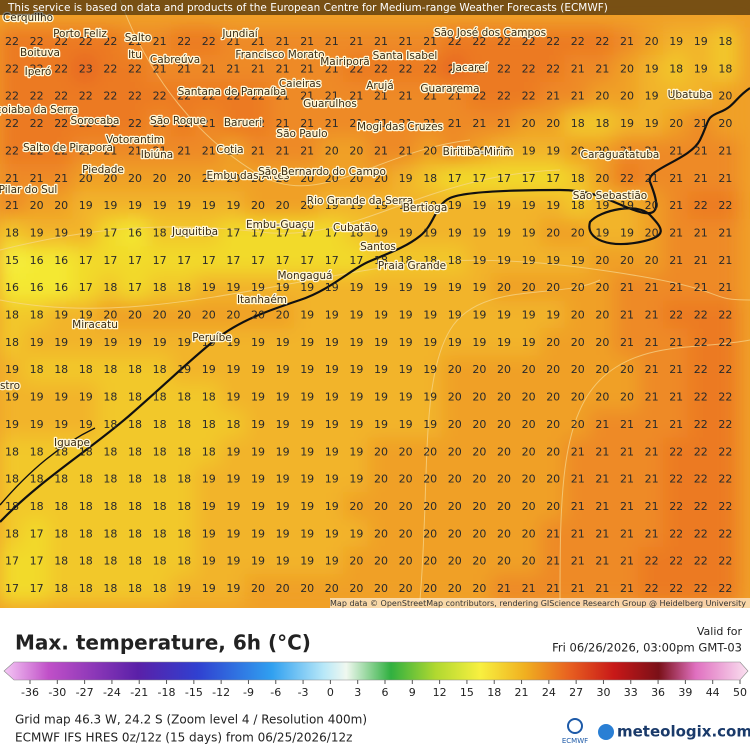  What do you see at coordinates (139, 692) in the screenshot?
I see `colorbar-tick-label: -21` at bounding box center [139, 692].